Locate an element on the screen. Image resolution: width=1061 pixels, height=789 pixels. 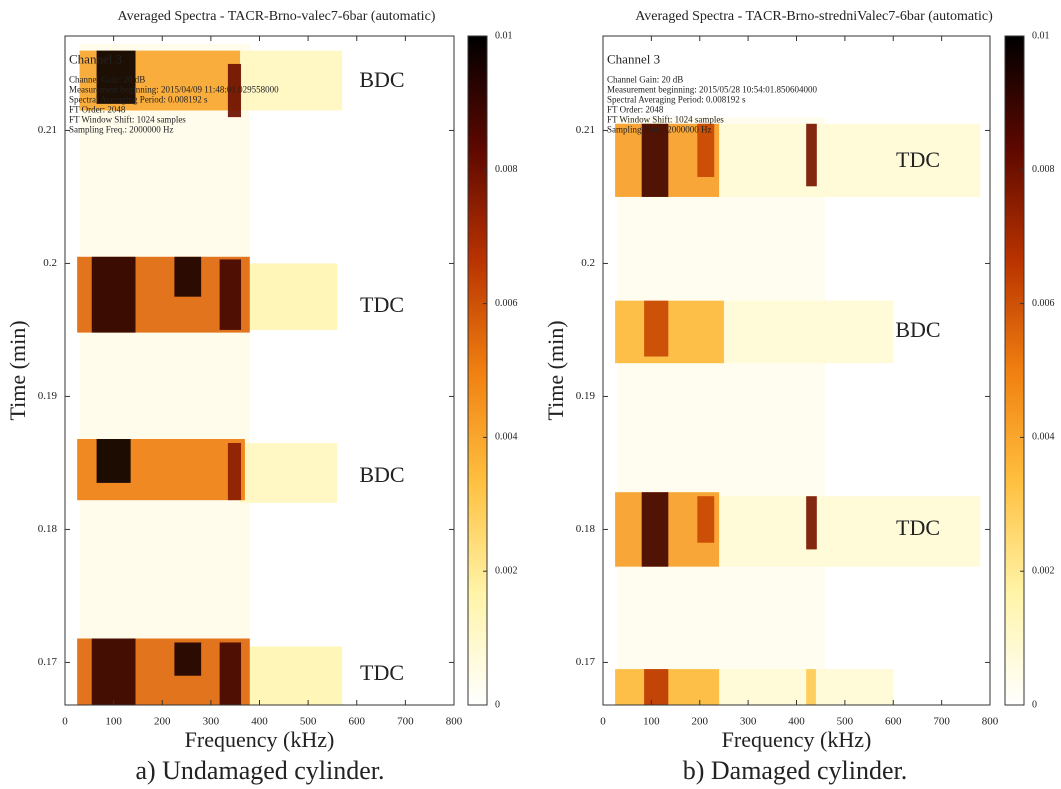
info-line: FT Order: 2048 is located at coordinates (635, 109).